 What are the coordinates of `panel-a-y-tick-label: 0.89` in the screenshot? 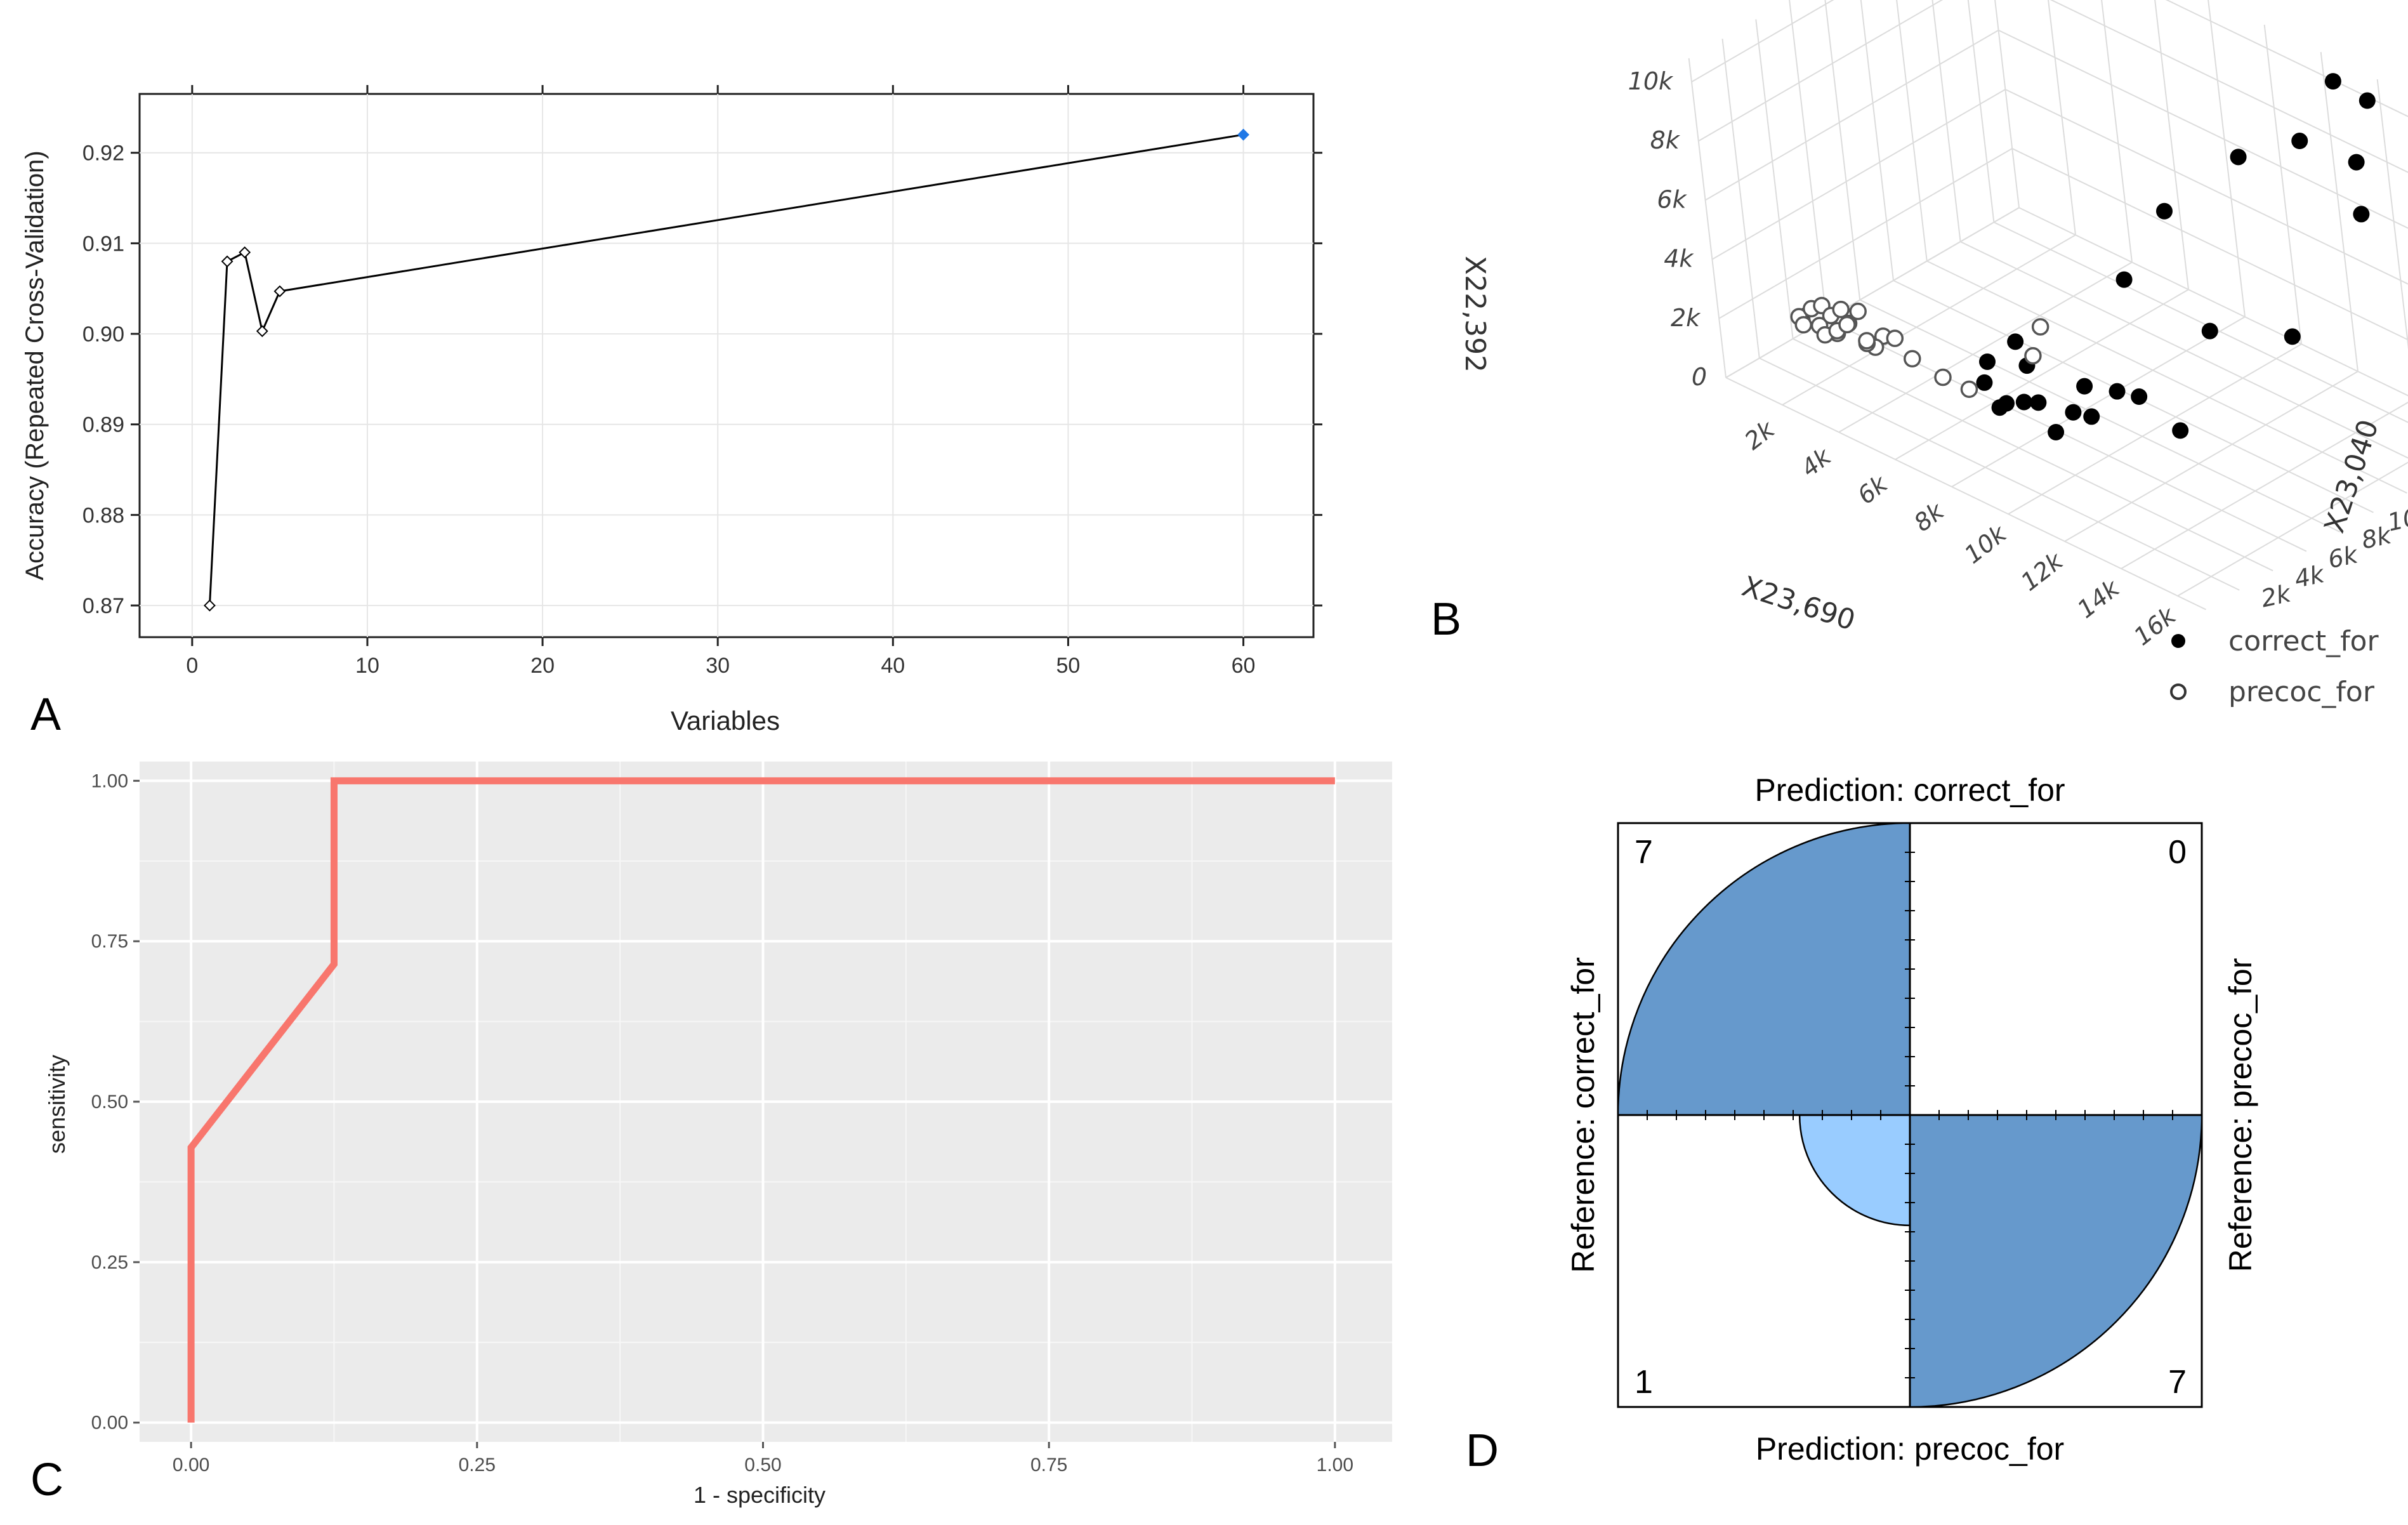 It's located at (103, 425).